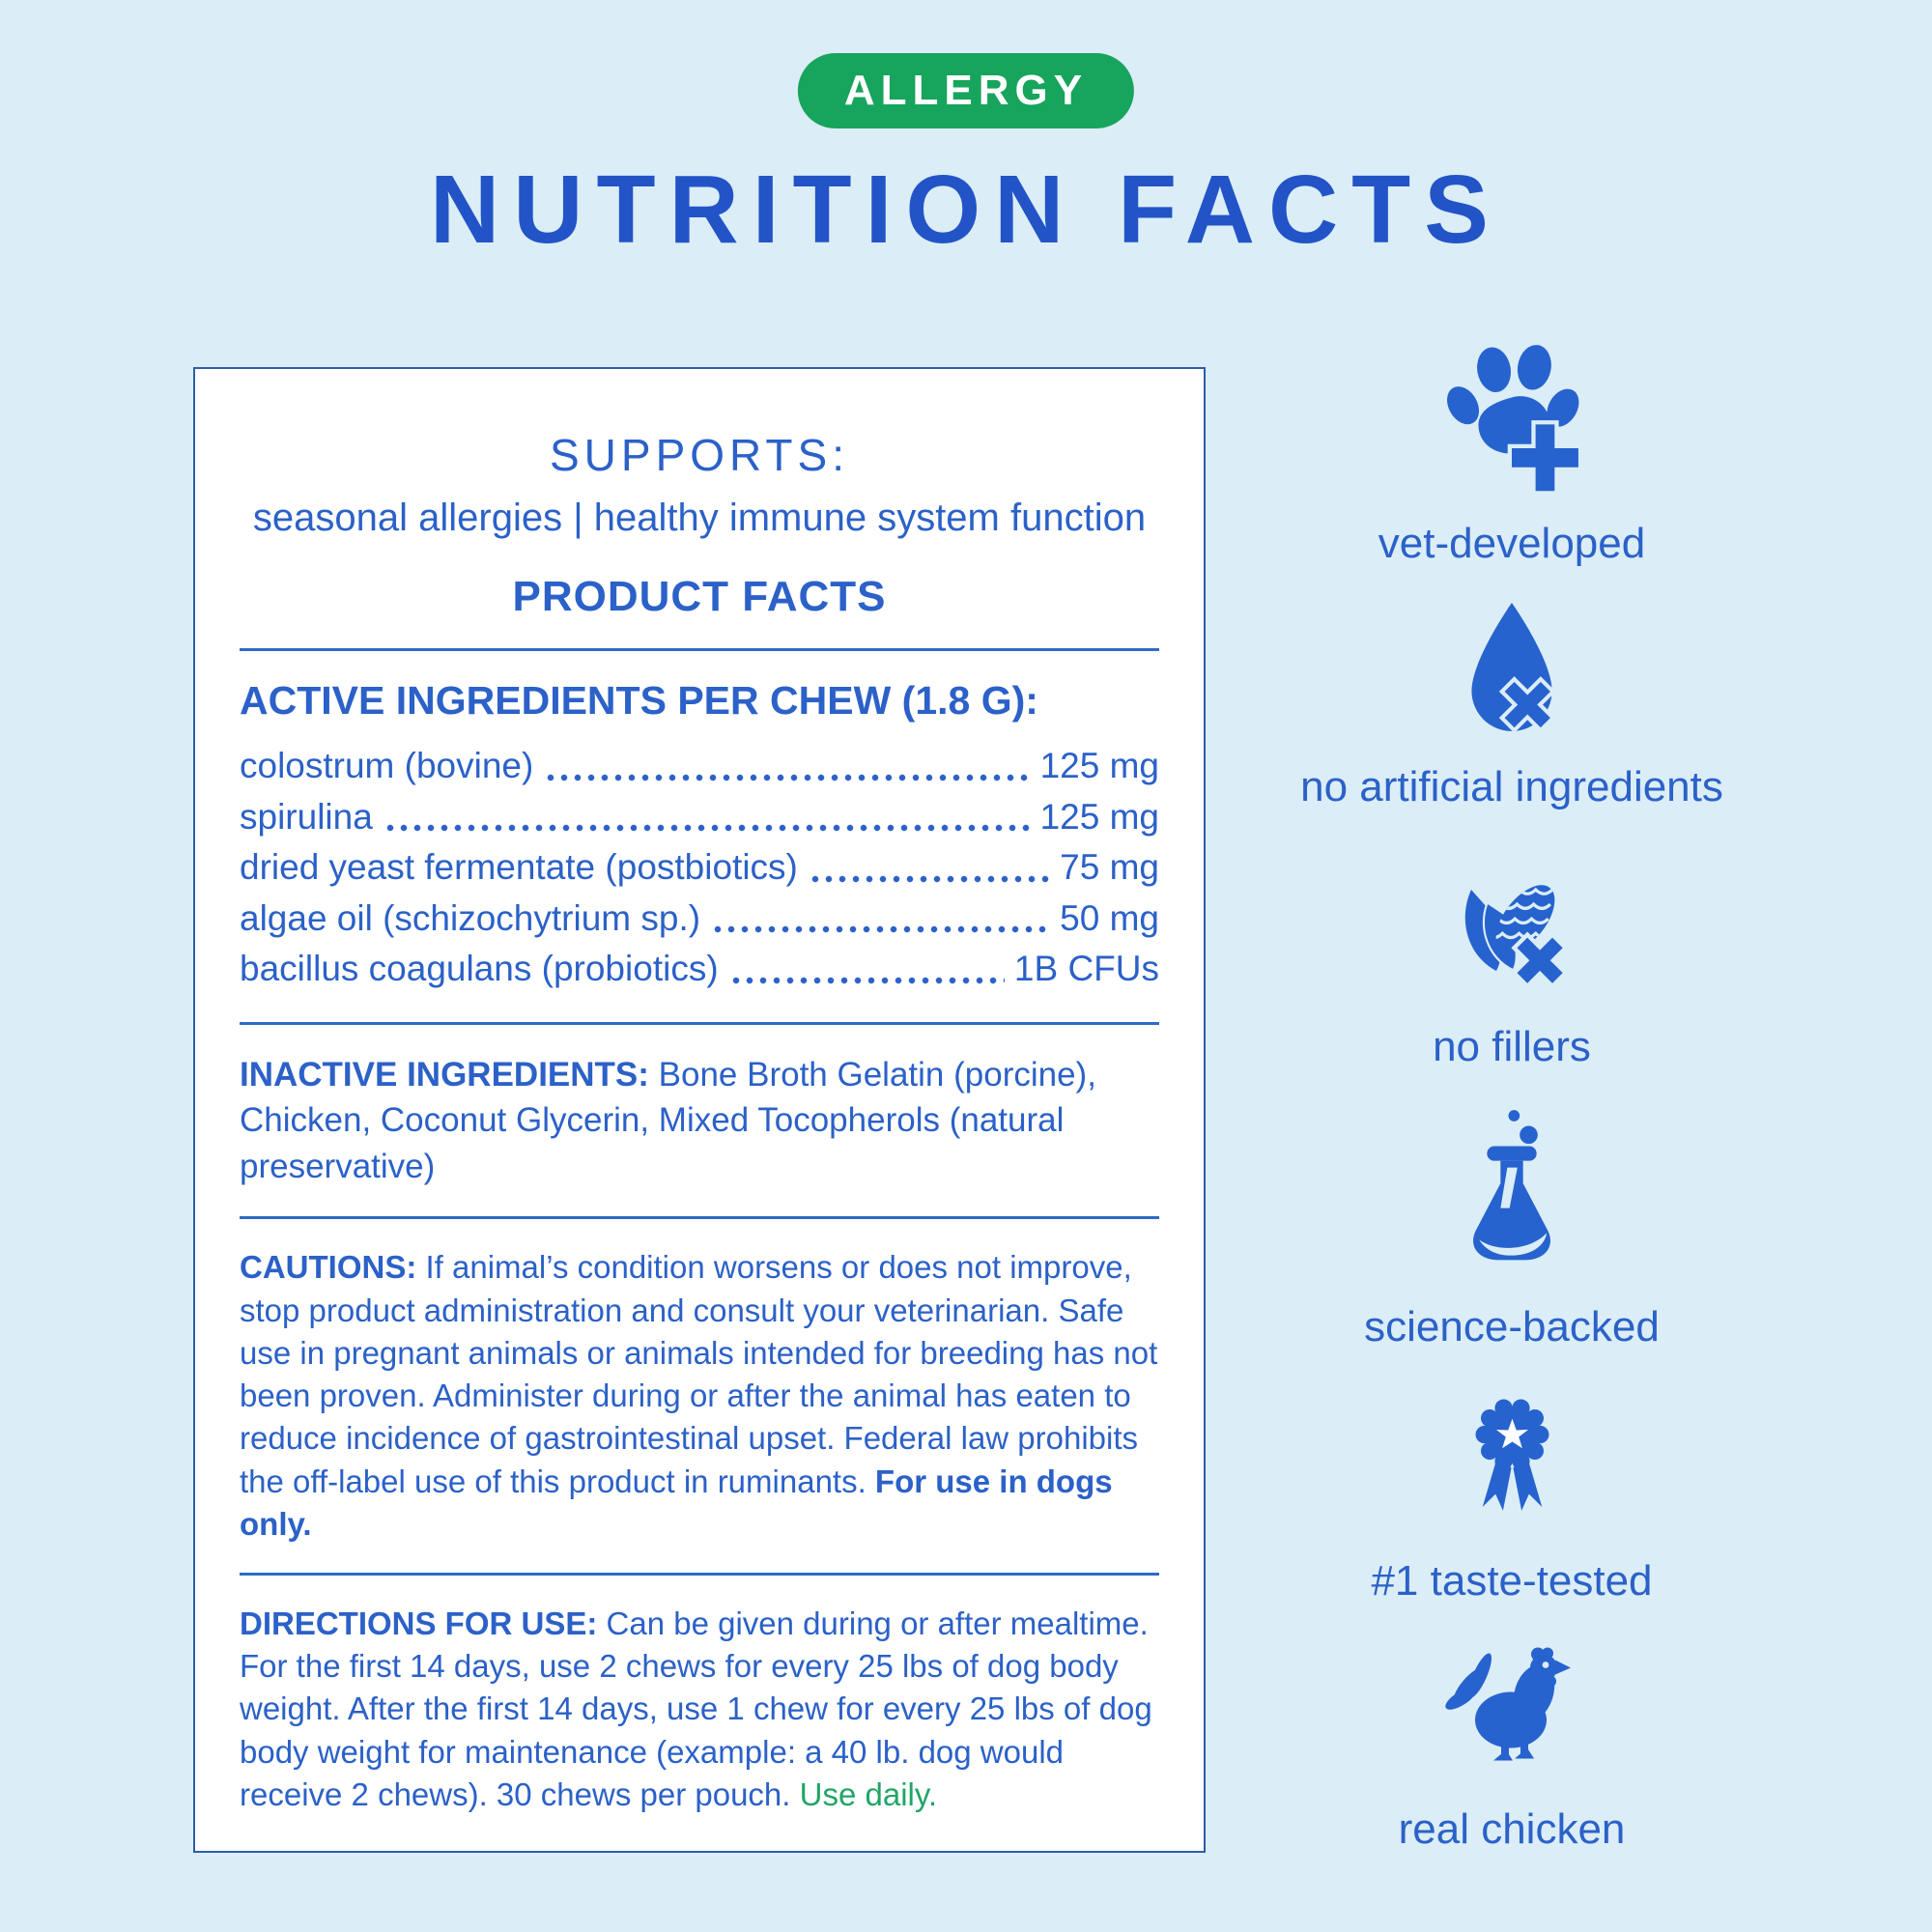  Describe the element at coordinates (1511, 786) in the screenshot. I see `feature-label: no artificial ingredients` at that location.